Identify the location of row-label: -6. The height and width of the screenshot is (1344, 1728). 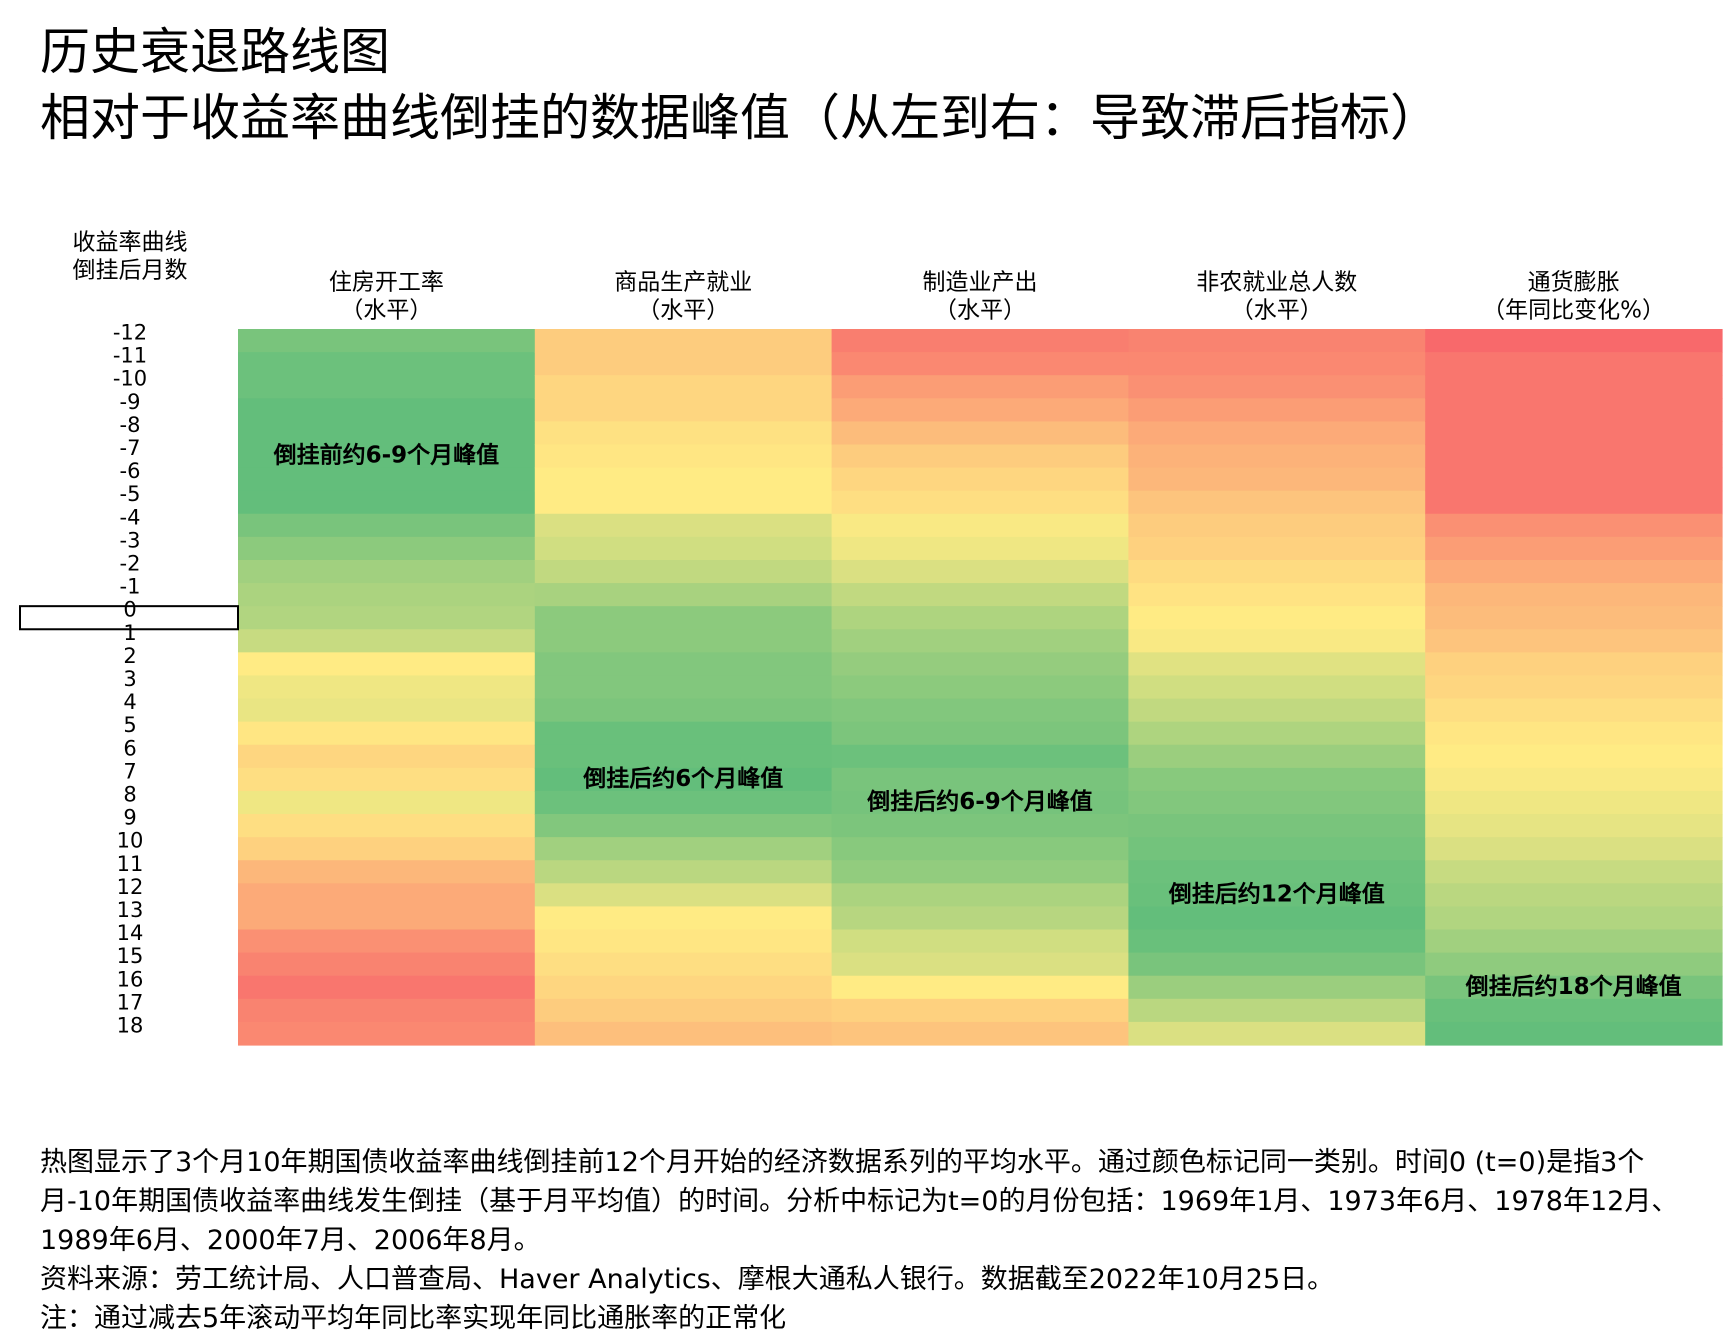
(130, 471).